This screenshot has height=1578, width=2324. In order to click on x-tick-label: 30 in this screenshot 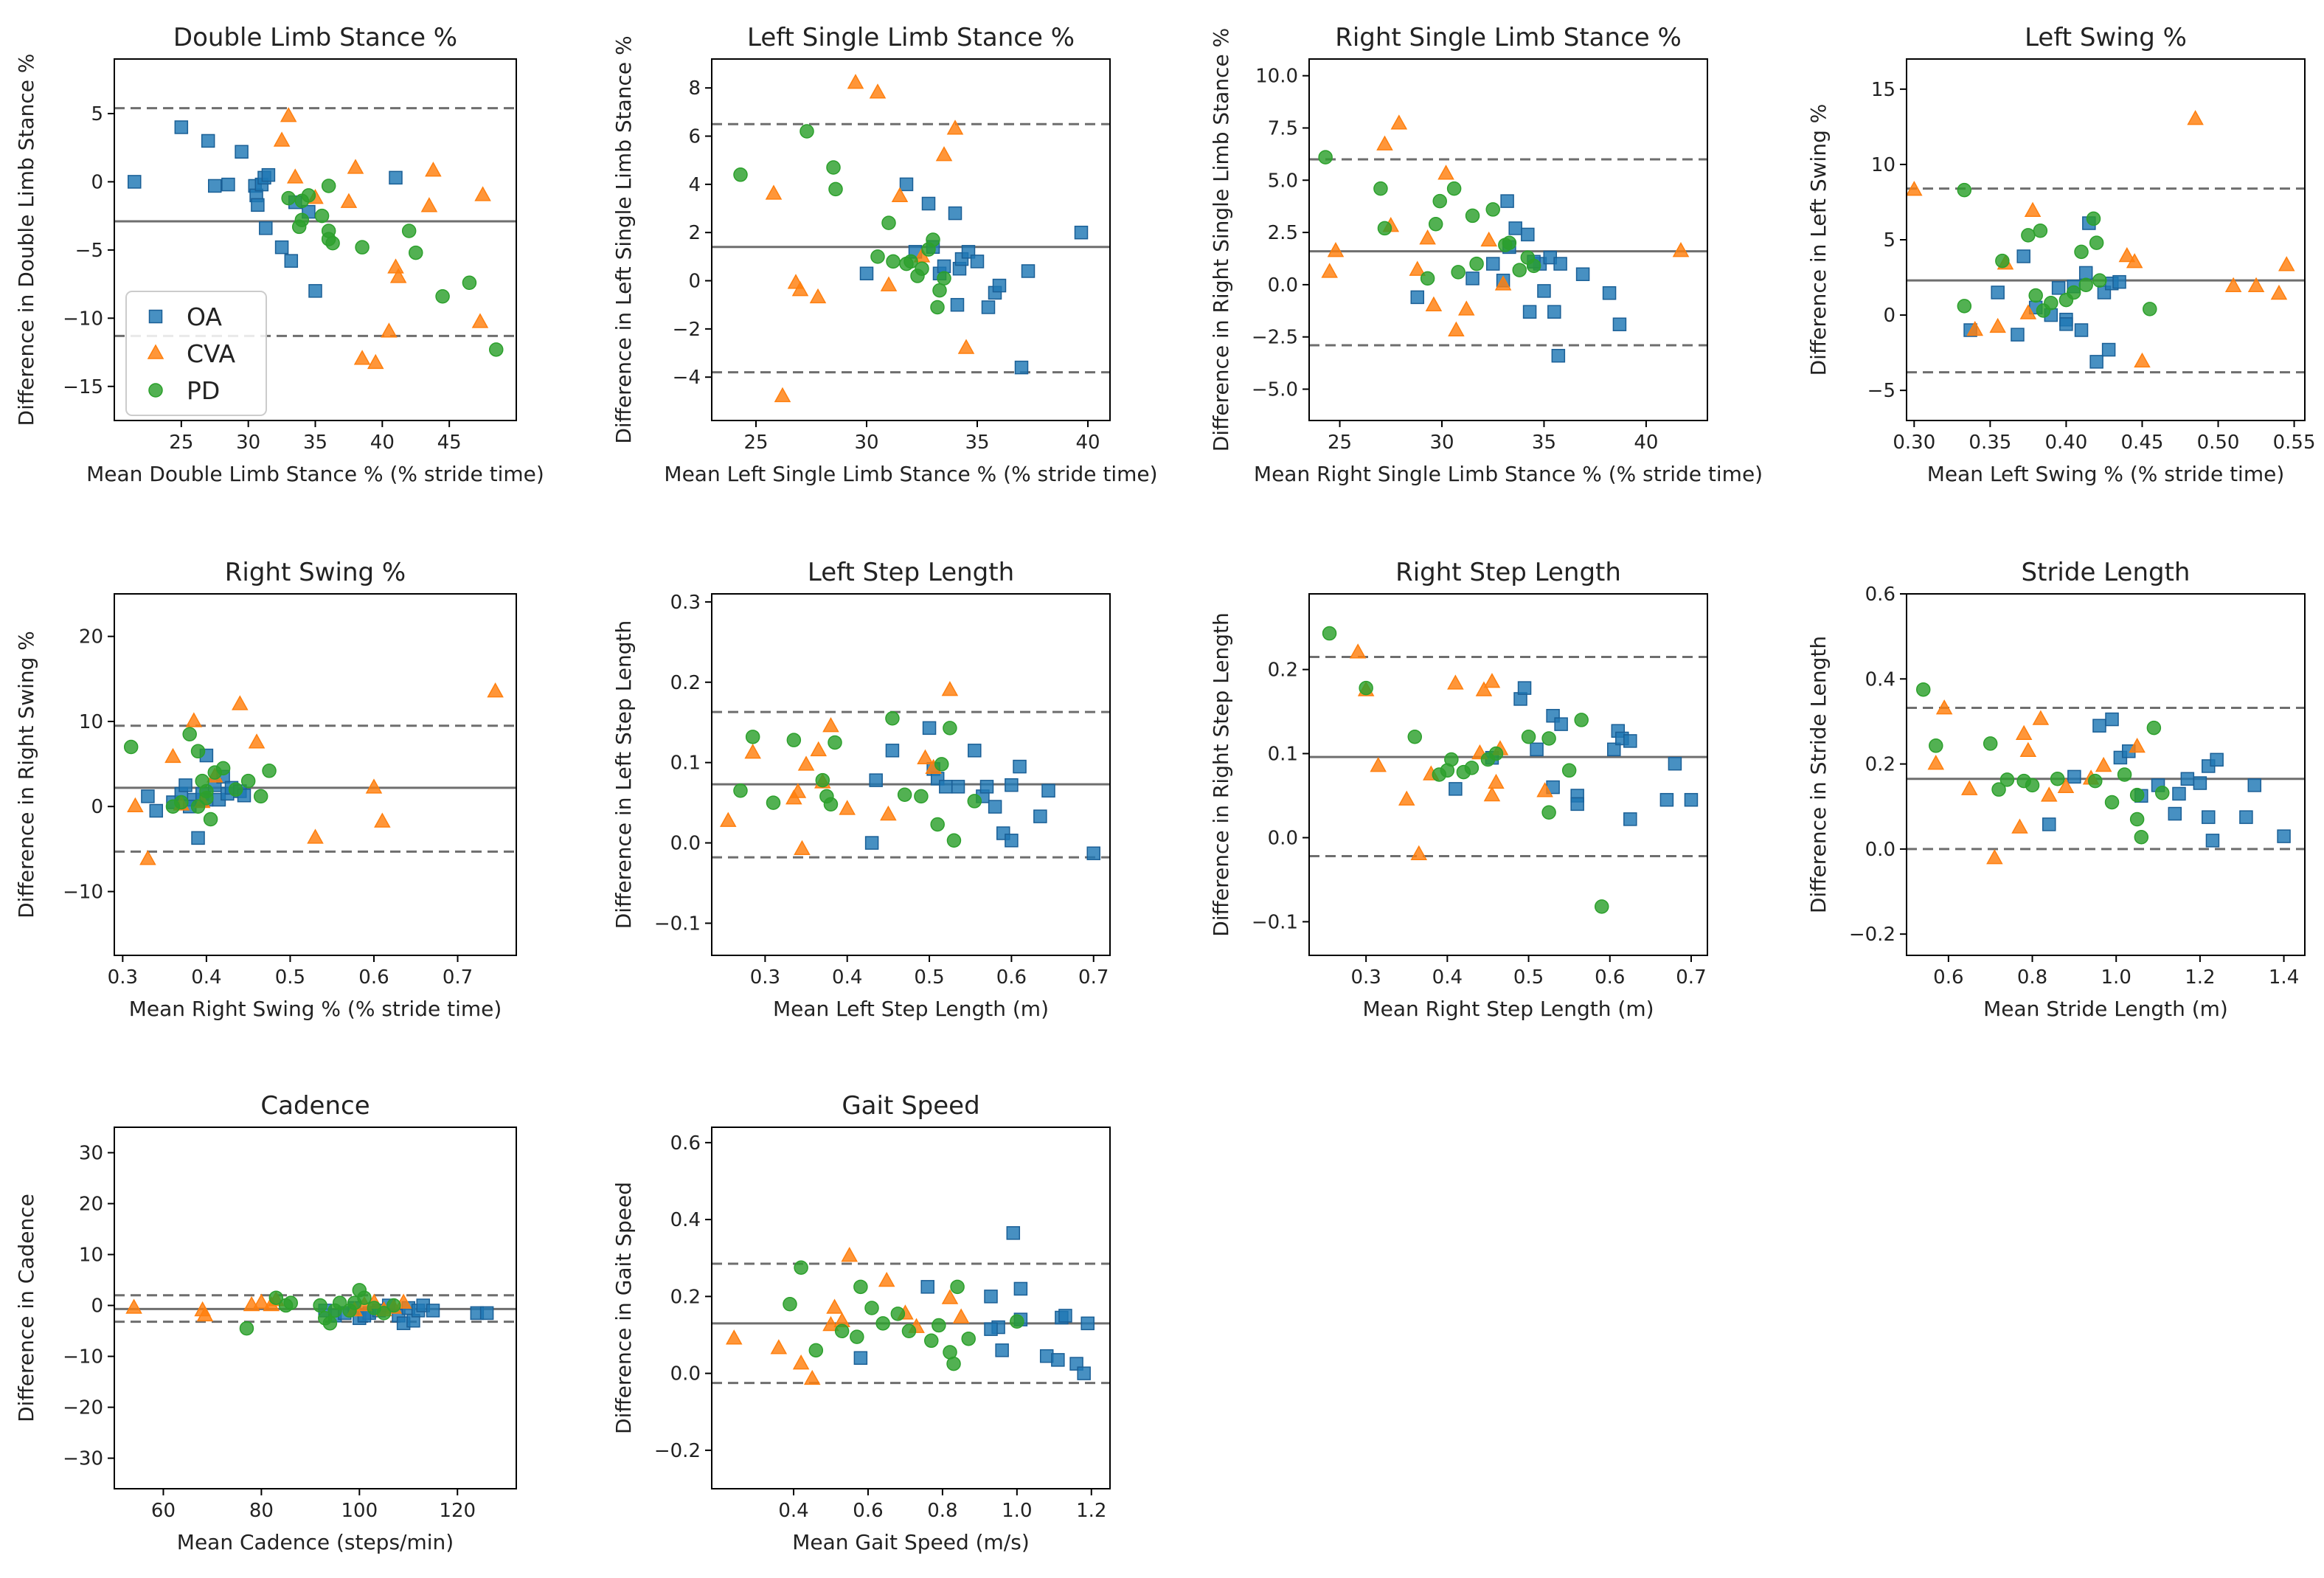, I will do `click(248, 443)`.